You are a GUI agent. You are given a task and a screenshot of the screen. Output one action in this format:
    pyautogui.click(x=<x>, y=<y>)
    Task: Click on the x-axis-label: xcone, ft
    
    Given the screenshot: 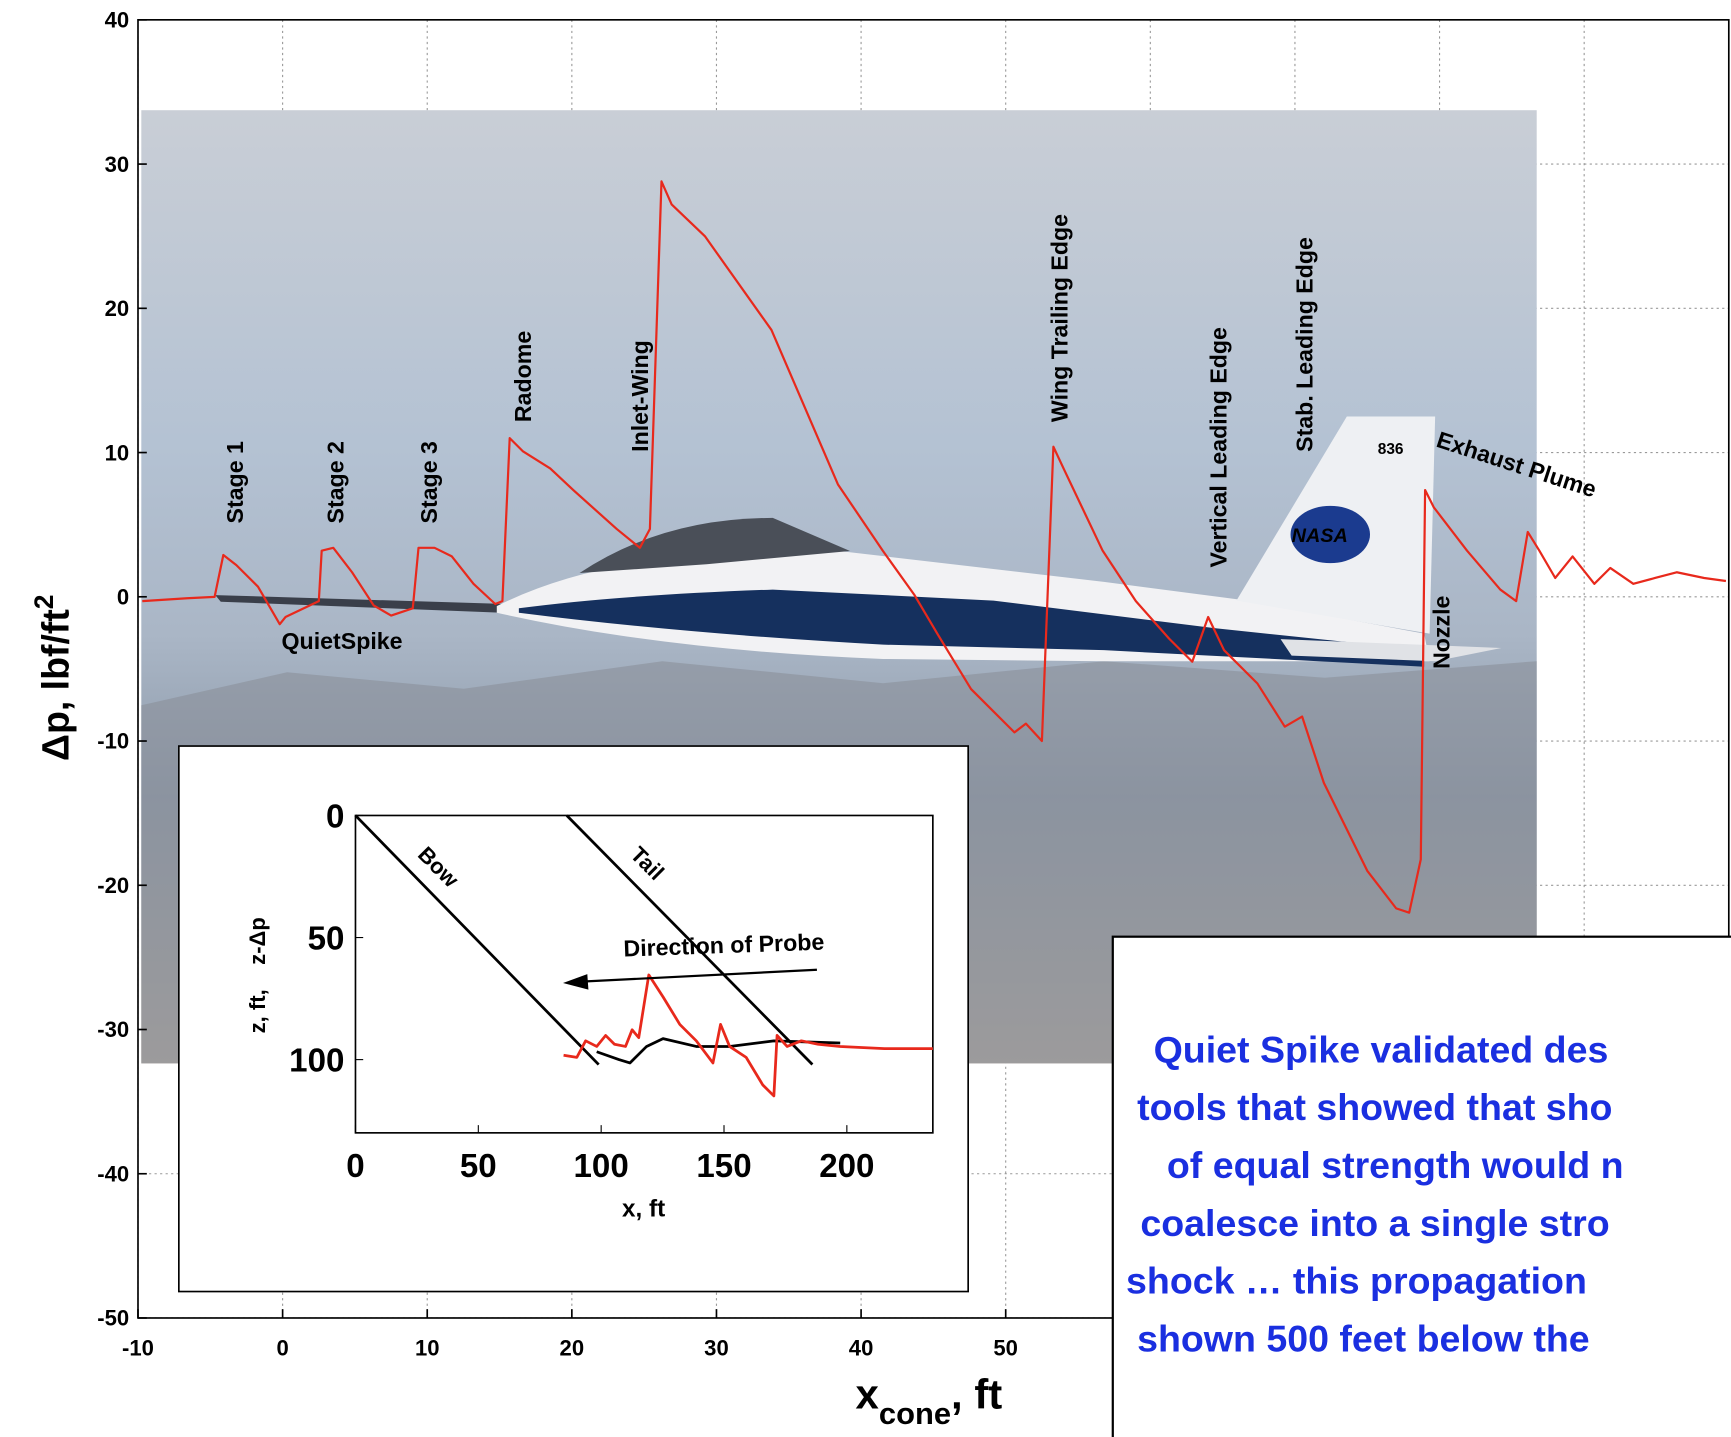 What is the action you would take?
    pyautogui.click(x=929, y=1400)
    